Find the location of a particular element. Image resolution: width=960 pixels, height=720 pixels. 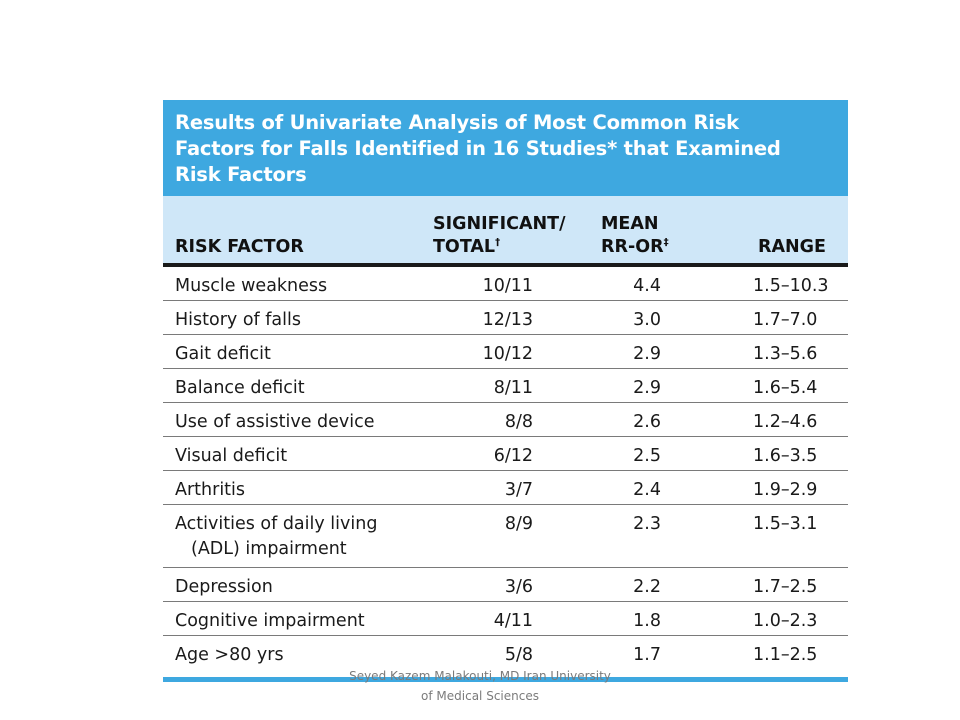

cell-range: 1.5–10.3 is located at coordinates (791, 286).